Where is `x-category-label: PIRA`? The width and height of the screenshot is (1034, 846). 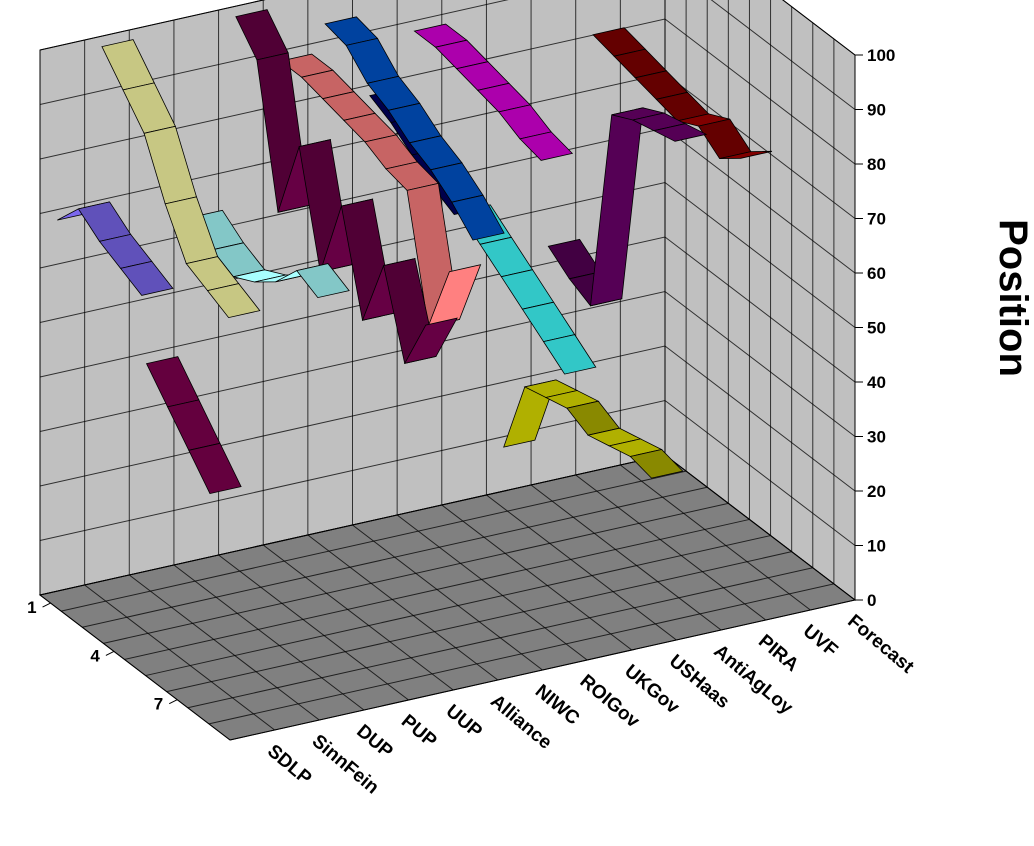
x-category-label: PIRA is located at coordinates (778, 653).